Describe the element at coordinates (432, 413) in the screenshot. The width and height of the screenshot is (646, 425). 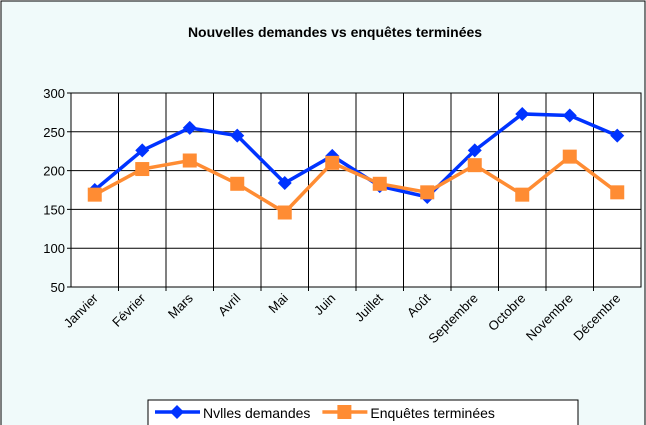
I see `legend-label: Enquêtes terminées` at that location.